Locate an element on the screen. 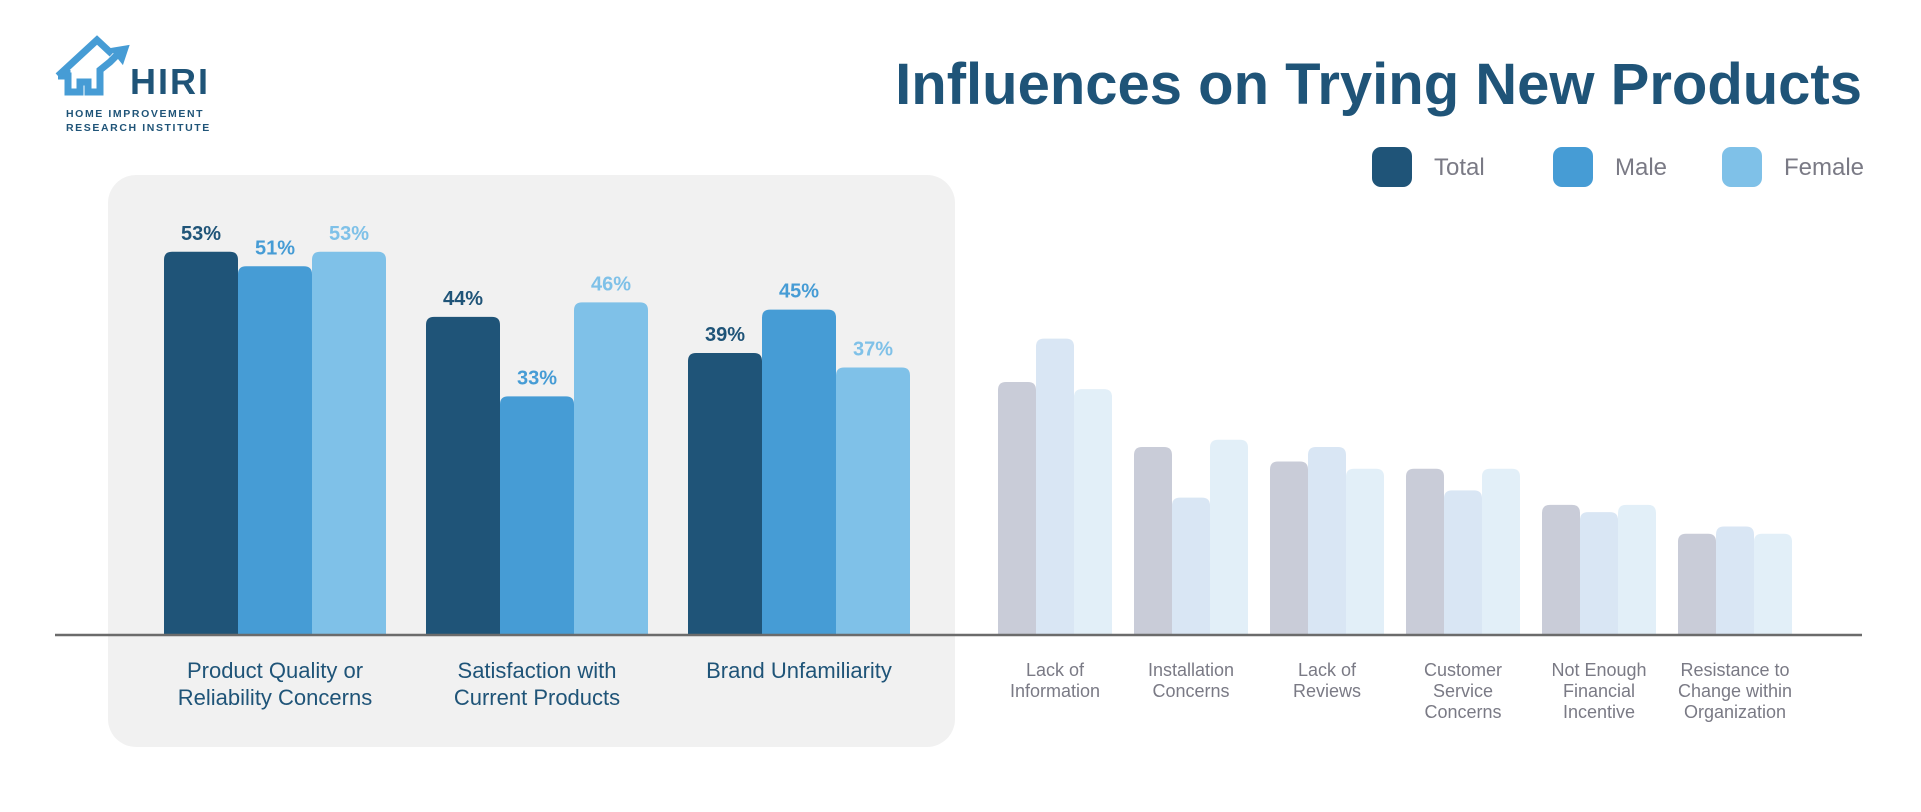  data-label-female-0: 53% is located at coordinates (349, 234).